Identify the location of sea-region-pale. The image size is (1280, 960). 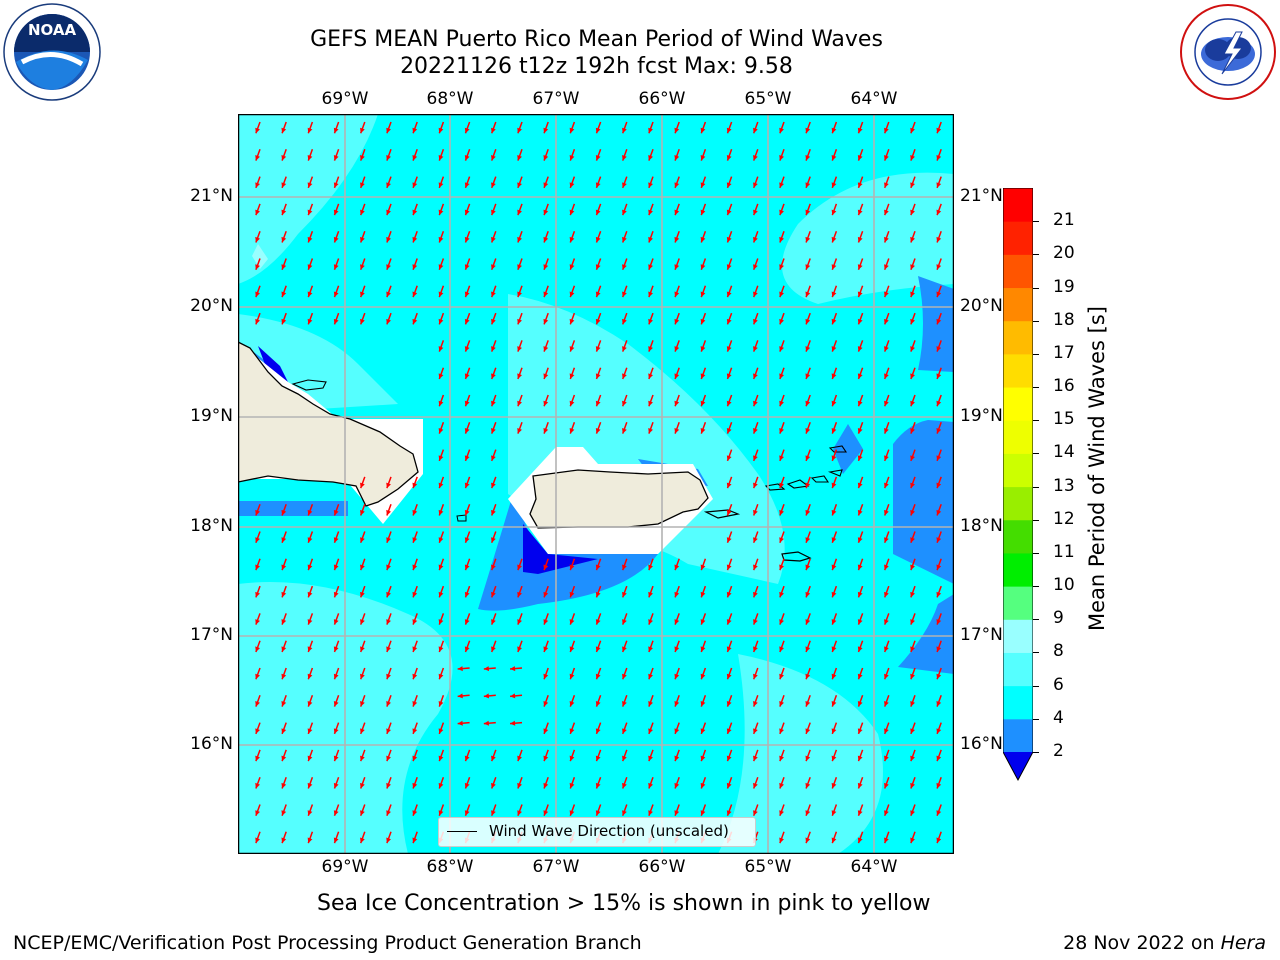
(260, 256).